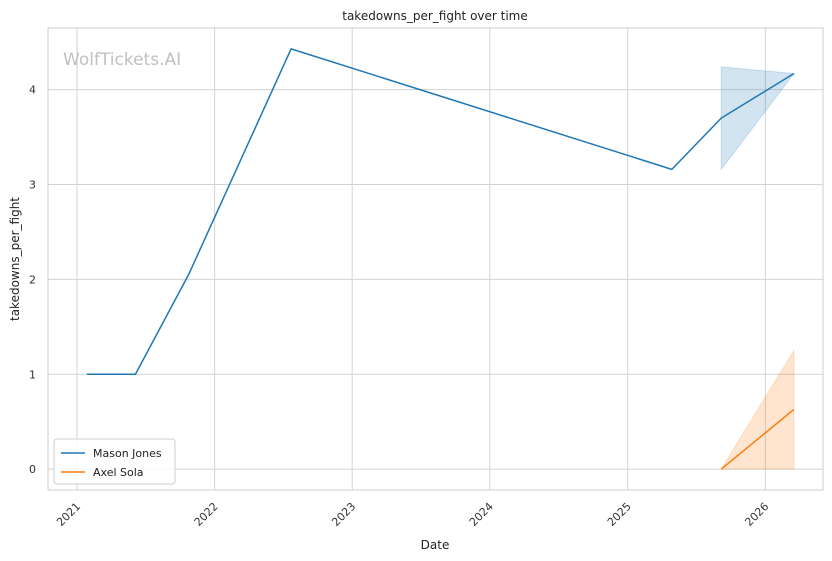 Image resolution: width=832 pixels, height=561 pixels. I want to click on watermark: WolfTickets.AI, so click(122, 60).